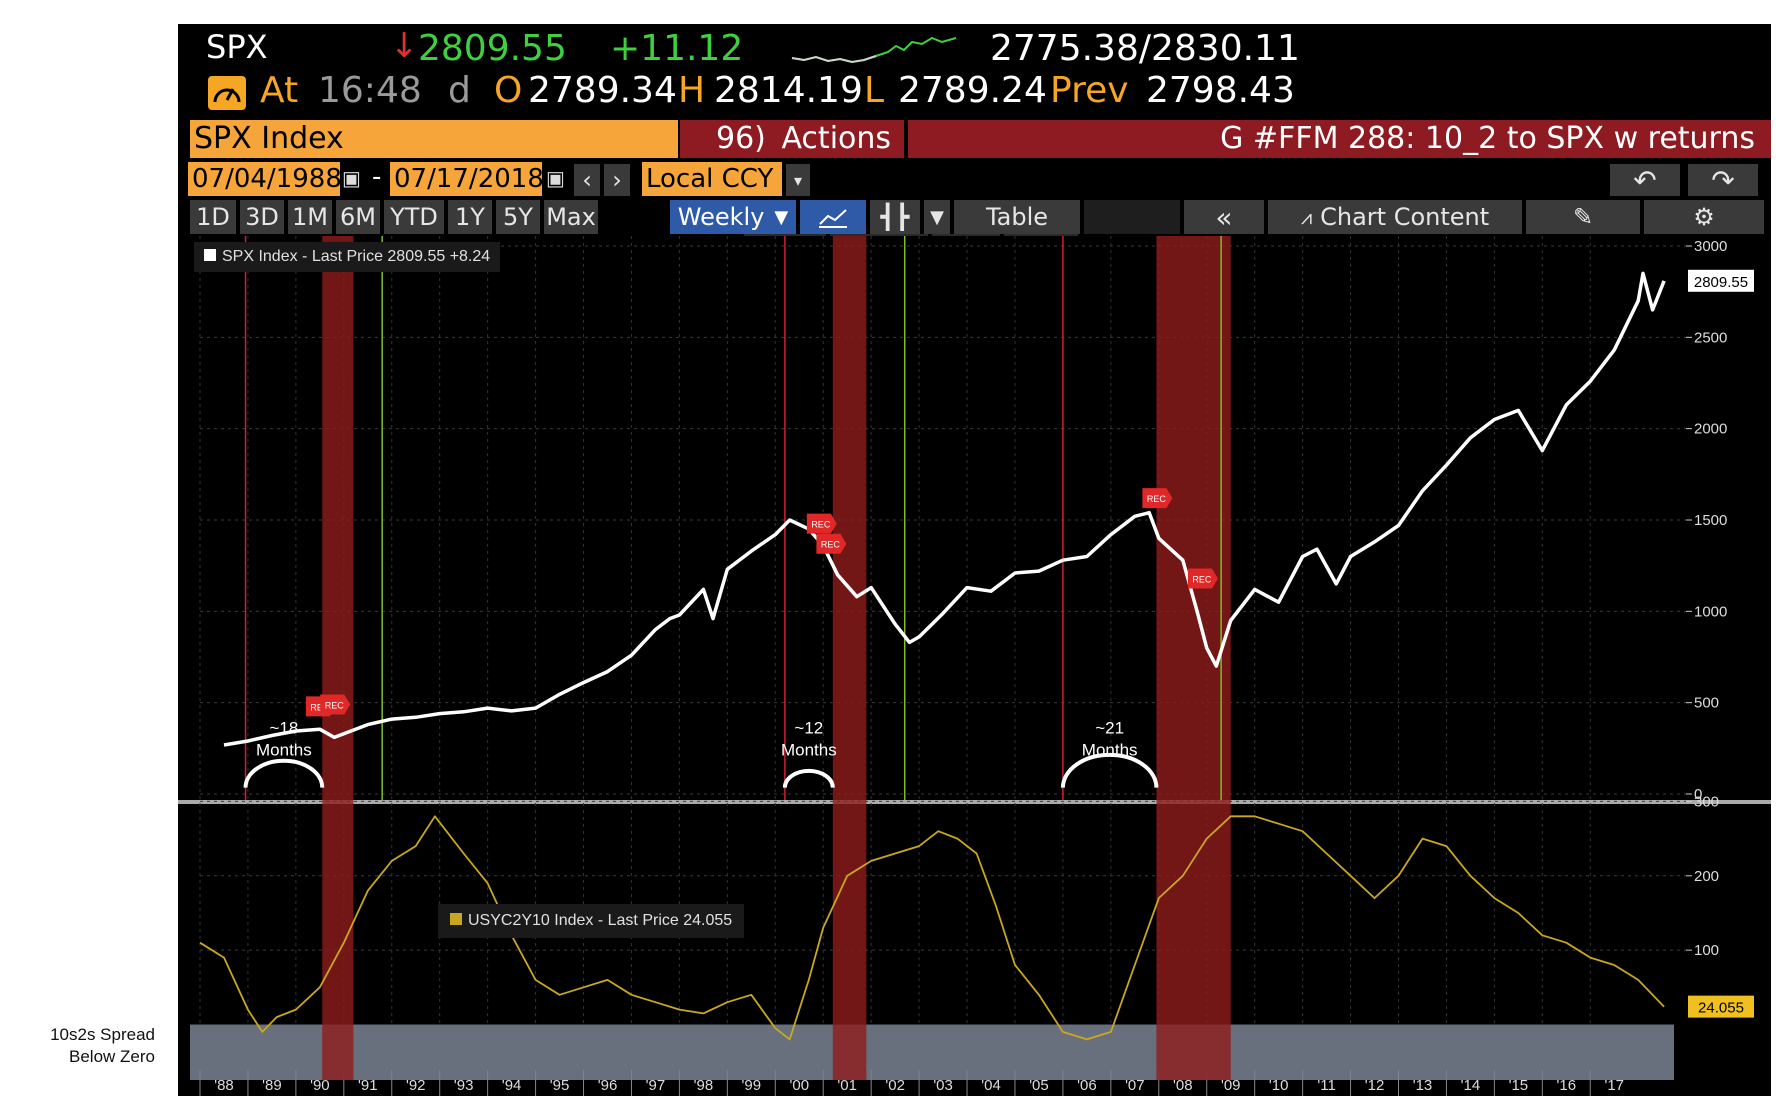 This screenshot has width=1784, height=1118. I want to click on day-range: 2775.38/2830.11, so click(1145, 48).